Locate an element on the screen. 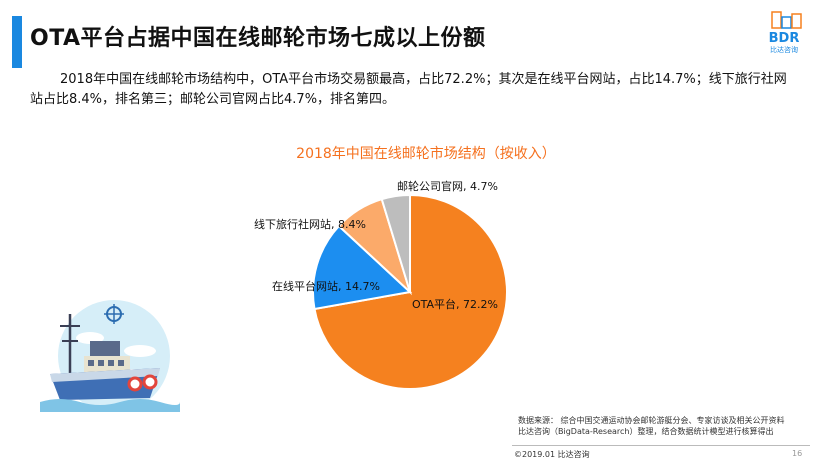  pie-label-2: 在线平台网站, 14.7% is located at coordinates (326, 286).